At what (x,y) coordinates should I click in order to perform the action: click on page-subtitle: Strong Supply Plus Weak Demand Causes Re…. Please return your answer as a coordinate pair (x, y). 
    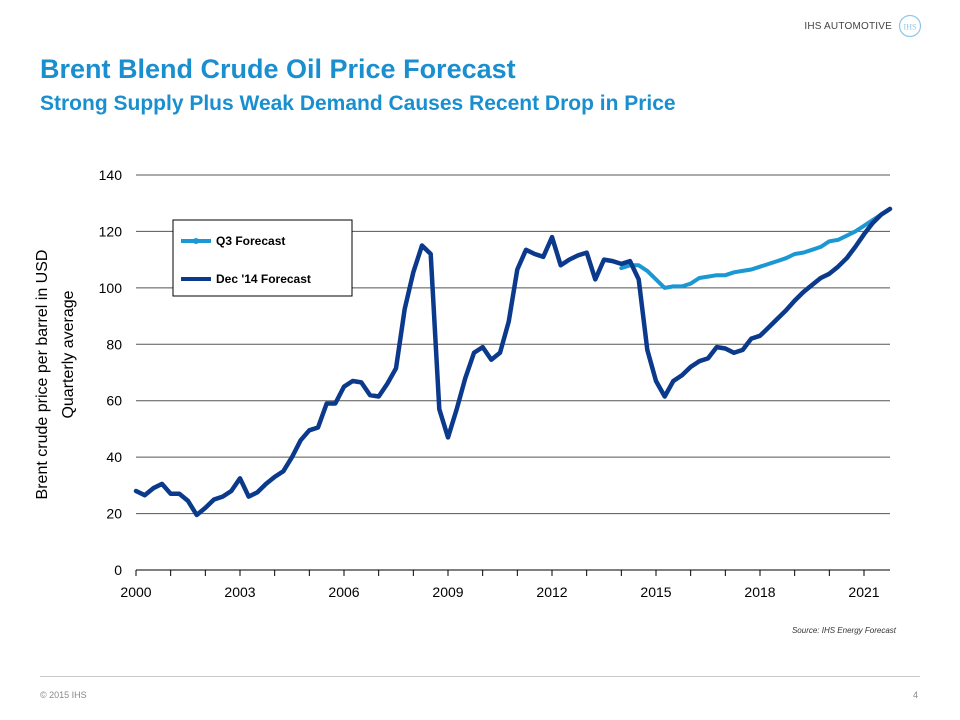
    Looking at the image, I should click on (358, 103).